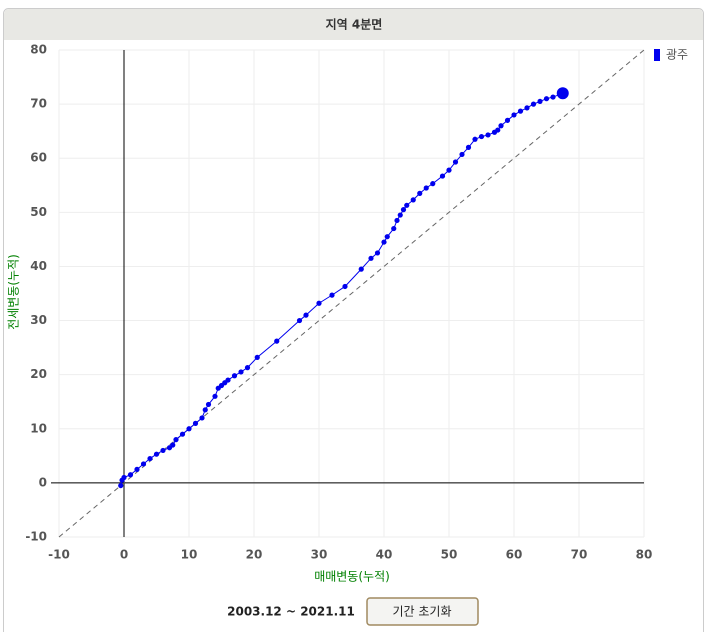  I want to click on x-tick-label: 50, so click(449, 555).